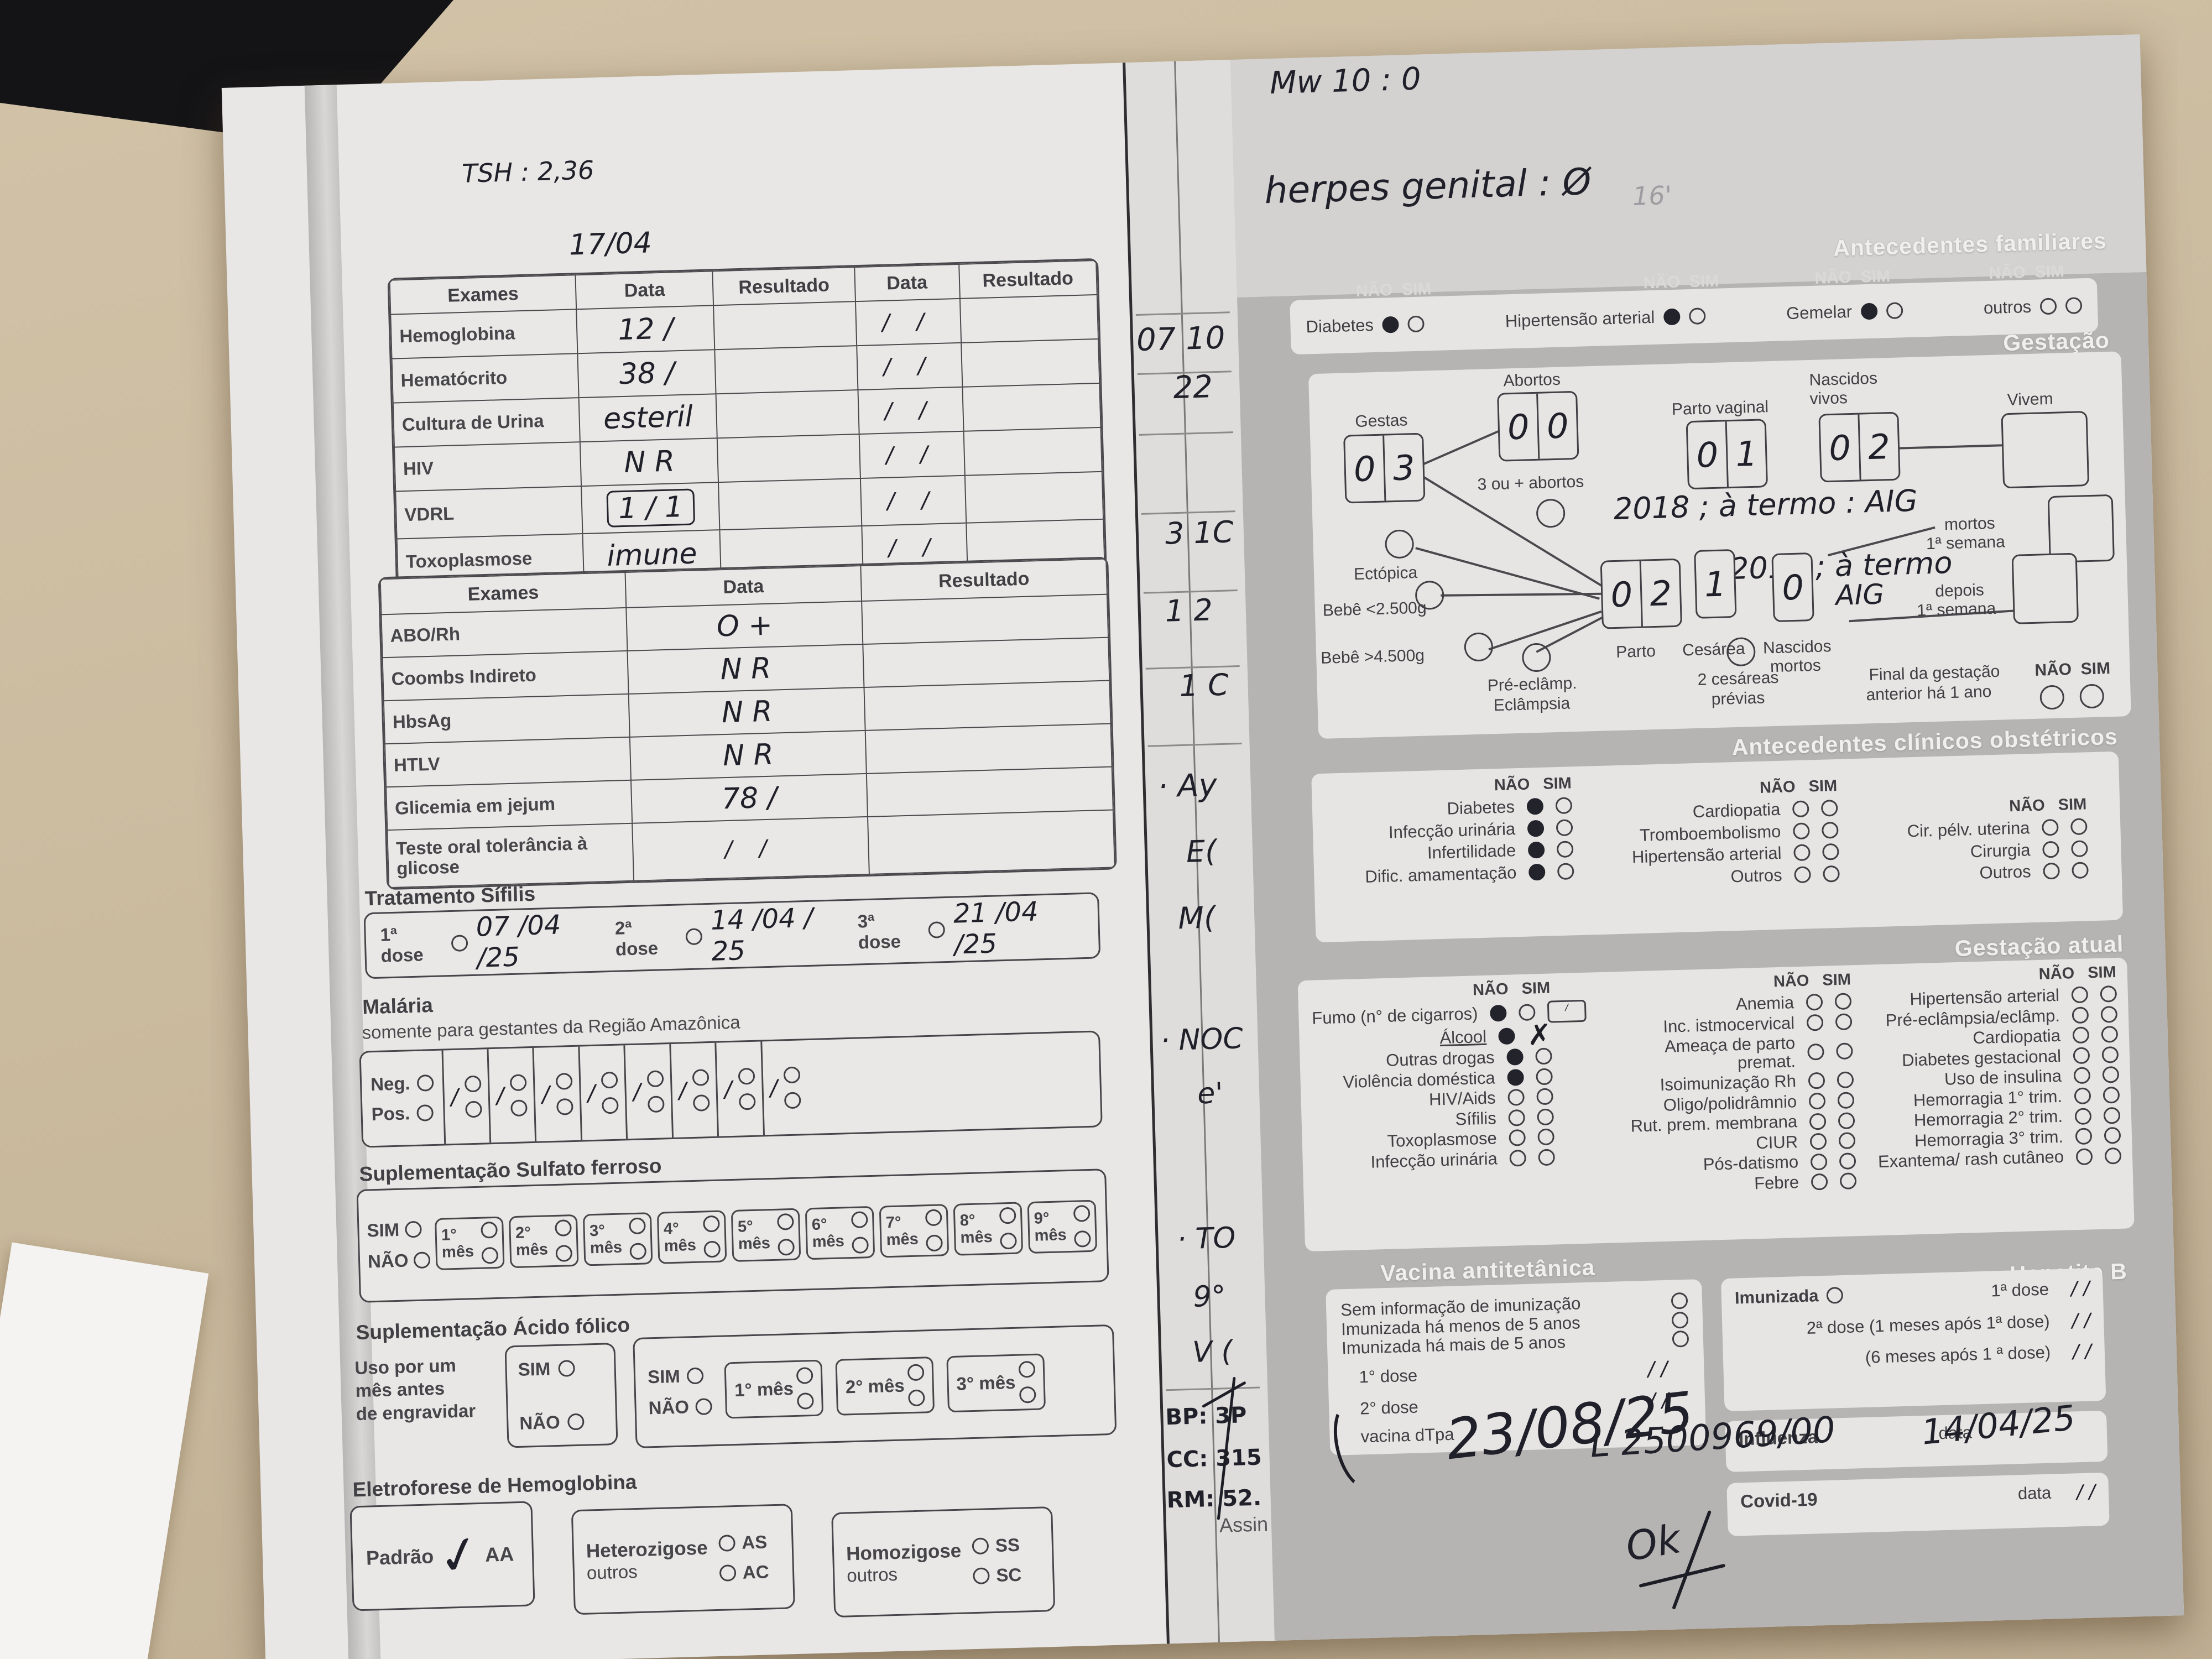  What do you see at coordinates (1420, 1080) in the screenshot?
I see `atual-item-label: Violência doméstica` at bounding box center [1420, 1080].